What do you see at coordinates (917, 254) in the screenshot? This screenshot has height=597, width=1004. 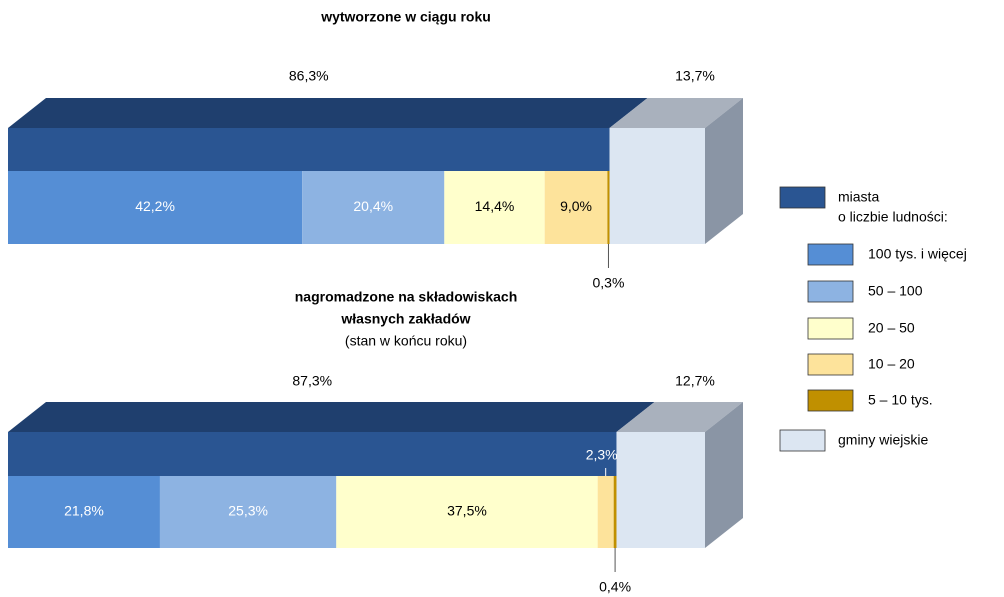 I see `legend-label: 100 tys. i więcej` at bounding box center [917, 254].